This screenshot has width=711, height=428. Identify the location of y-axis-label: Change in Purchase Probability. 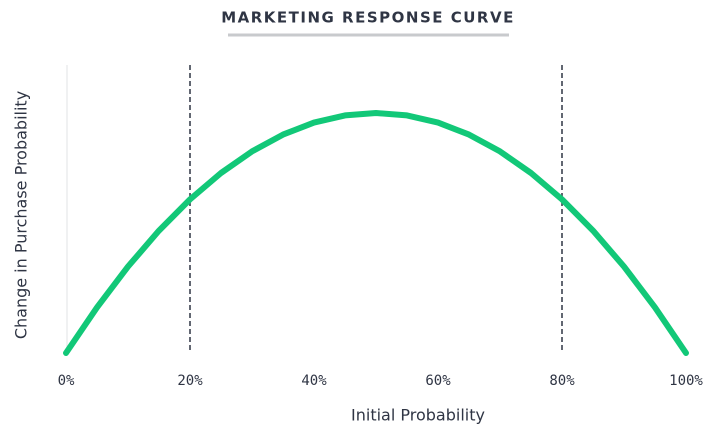
(21, 215).